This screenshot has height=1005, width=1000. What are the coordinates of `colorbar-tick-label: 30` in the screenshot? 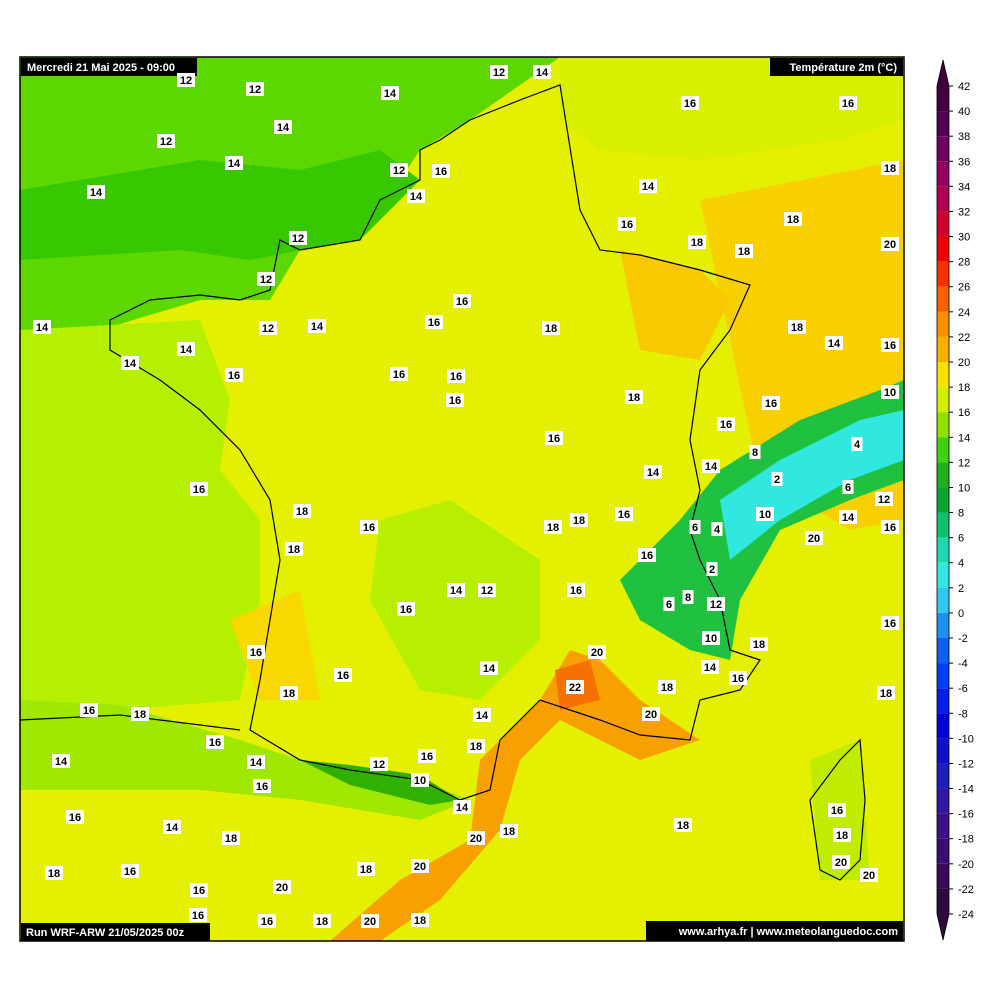 It's located at (964, 238).